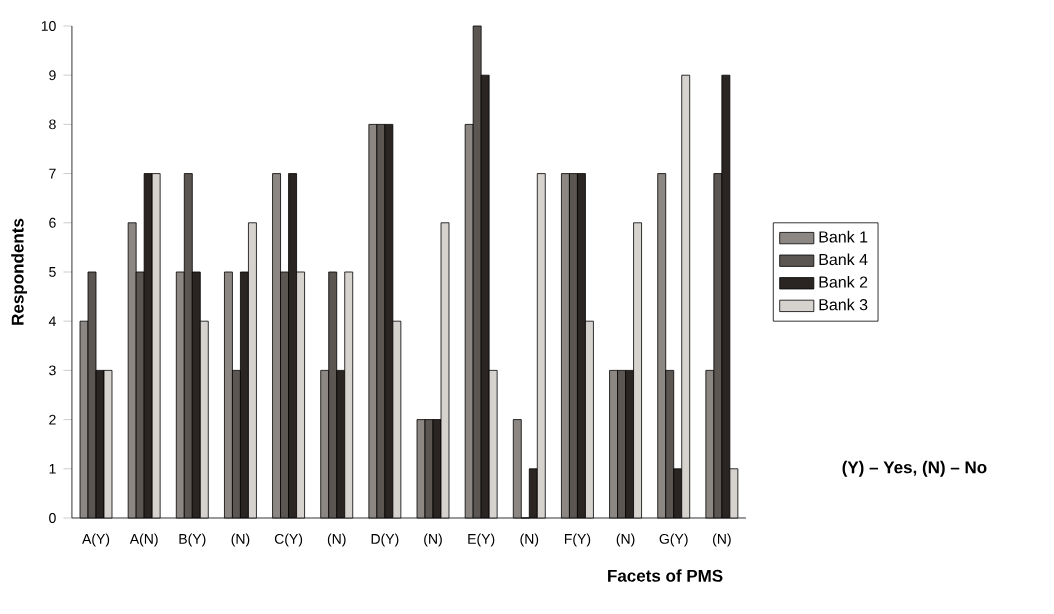 The width and height of the screenshot is (1054, 614). What do you see at coordinates (96, 540) in the screenshot?
I see `x-tick-label: A(Y)` at bounding box center [96, 540].